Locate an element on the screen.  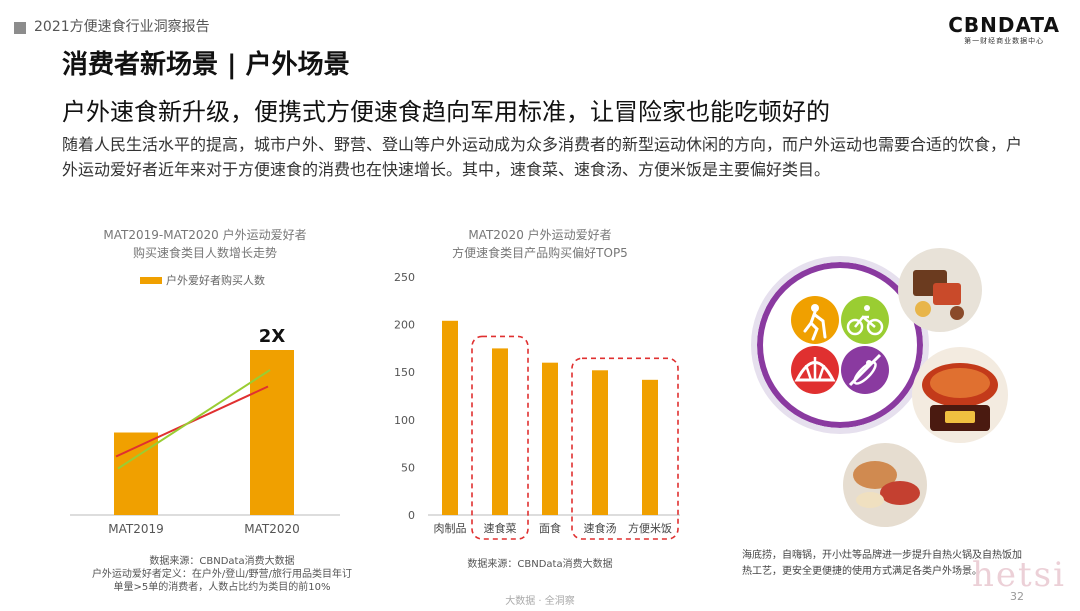
ring-purple is located at coordinates (840, 345).